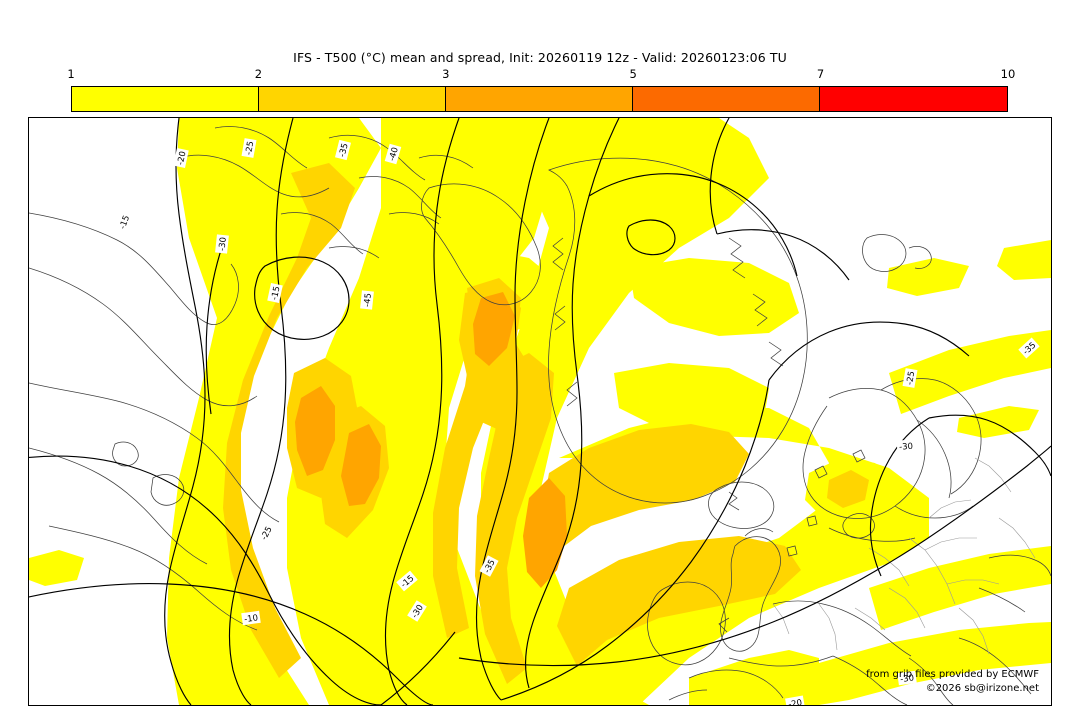  I want to click on colorbar-tick-5: 5, so click(633, 74).